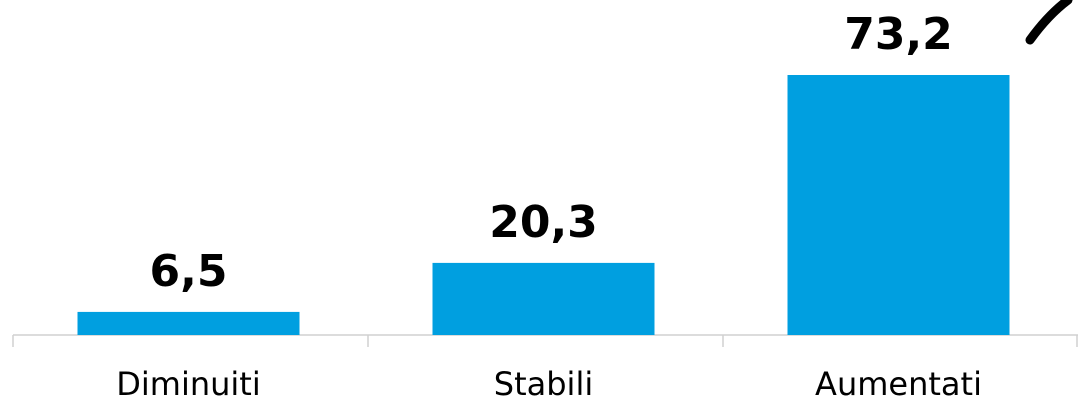  What do you see at coordinates (543, 222) in the screenshot?
I see `value-label: 20,3` at bounding box center [543, 222].